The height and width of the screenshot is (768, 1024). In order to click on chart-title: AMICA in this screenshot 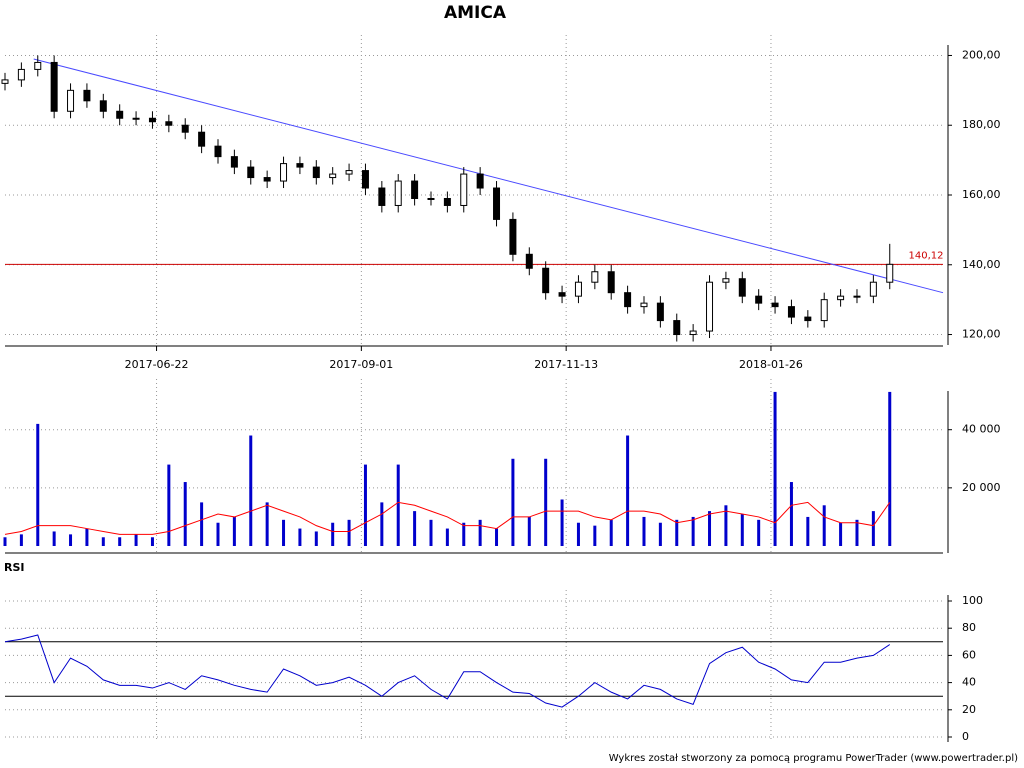, I will do `click(475, 13)`.